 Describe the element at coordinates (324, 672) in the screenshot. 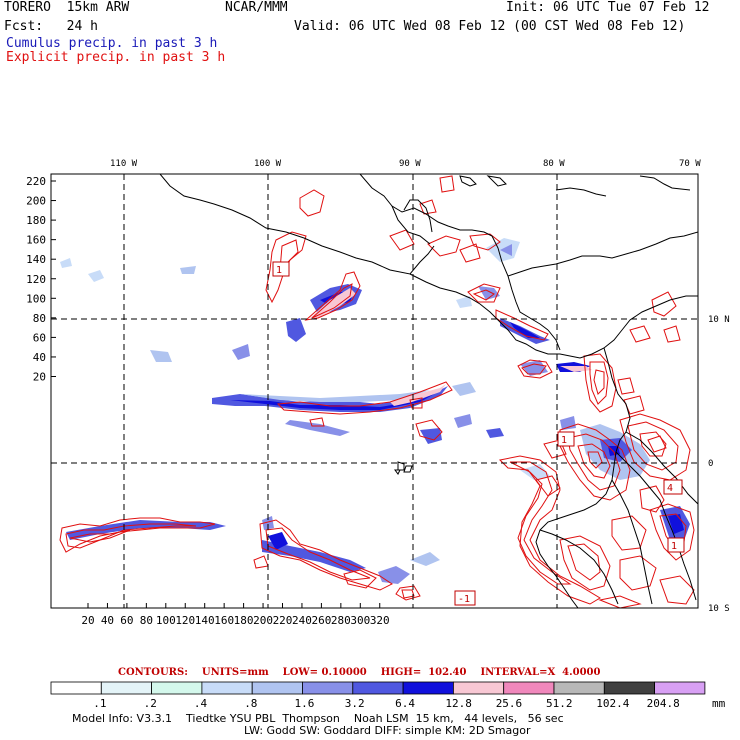

I see `contours-low: LOW= 0.10000` at that location.